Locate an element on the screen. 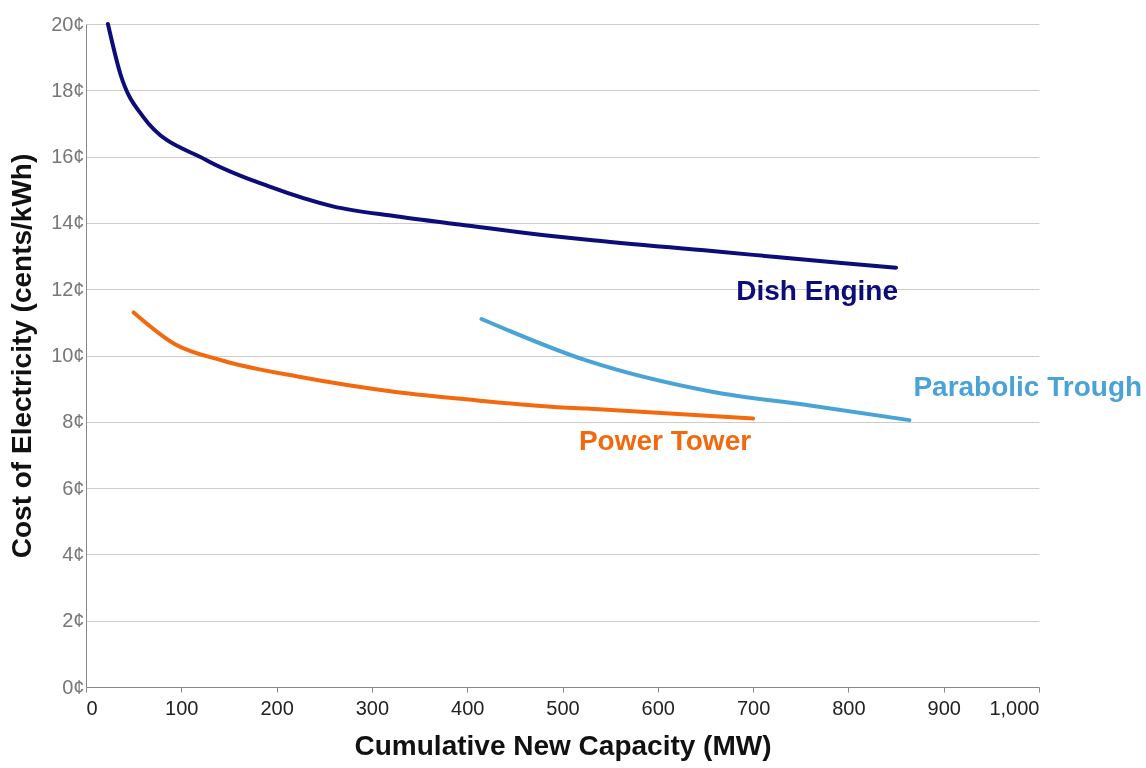 This screenshot has height=768, width=1146. x-tick-label: 800 is located at coordinates (849, 707).